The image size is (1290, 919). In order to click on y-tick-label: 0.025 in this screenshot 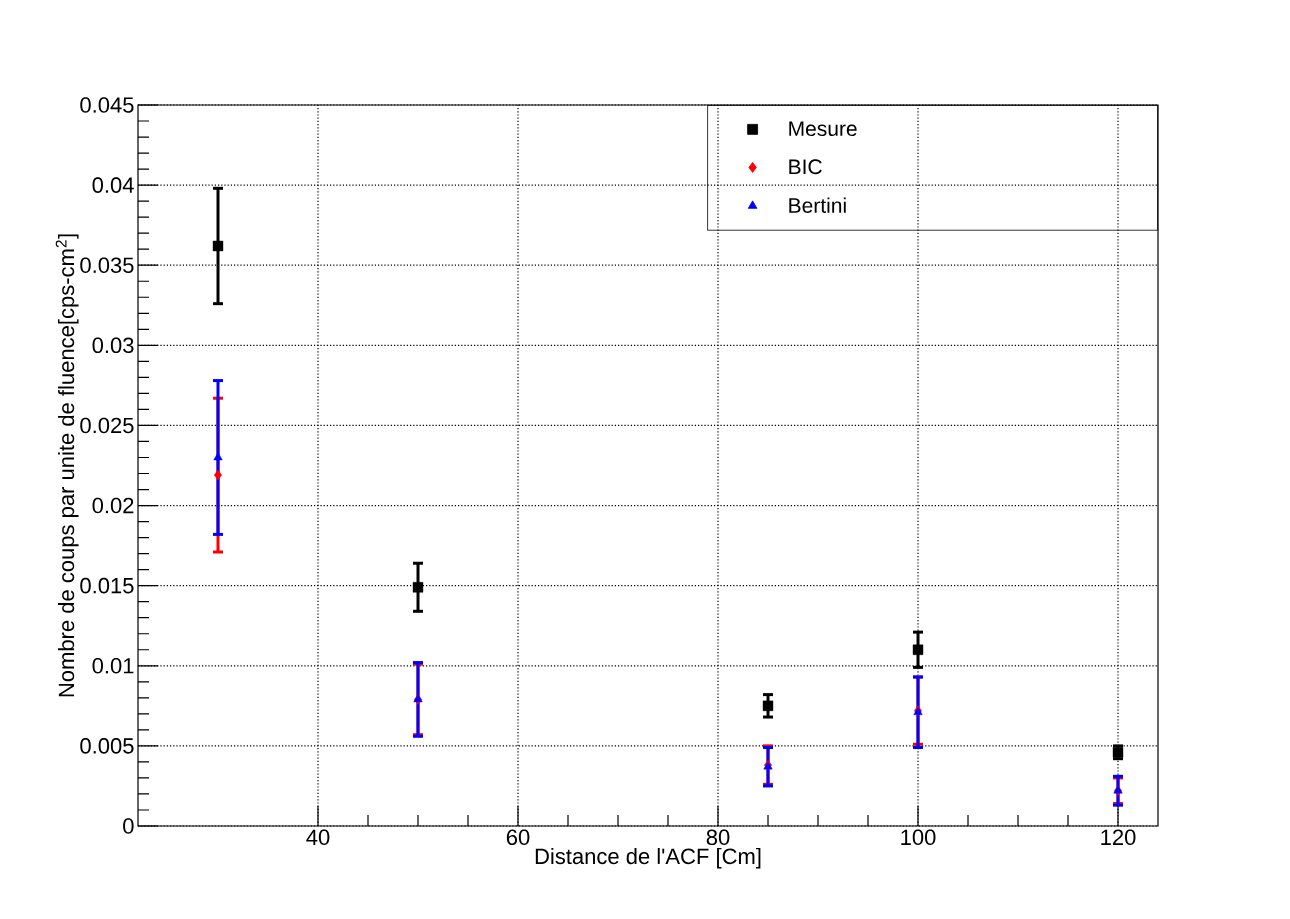, I will do `click(107, 425)`.